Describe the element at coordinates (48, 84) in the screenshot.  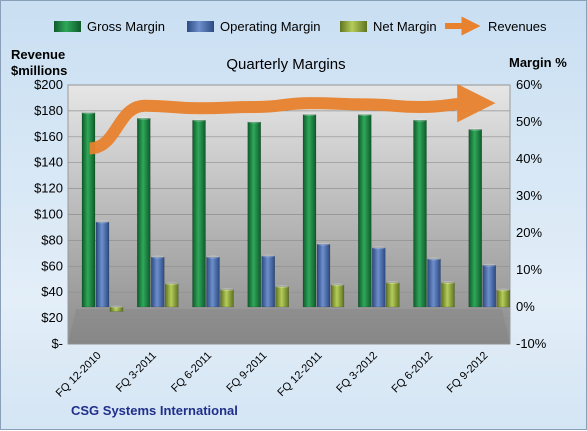
I see `y-left-tick-label: $200` at that location.